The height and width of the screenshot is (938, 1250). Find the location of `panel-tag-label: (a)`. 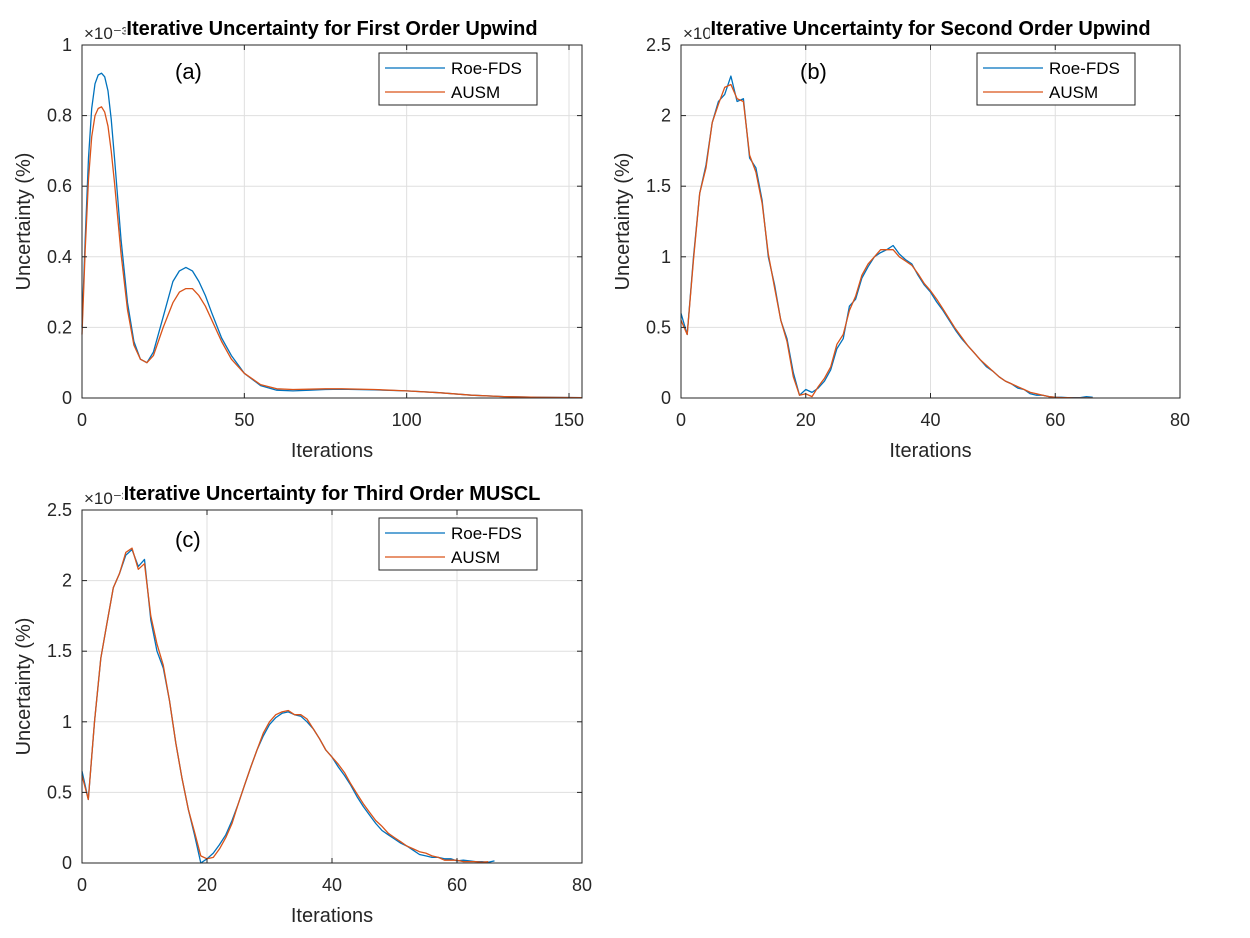

panel-tag-label: (a) is located at coordinates (188, 71).